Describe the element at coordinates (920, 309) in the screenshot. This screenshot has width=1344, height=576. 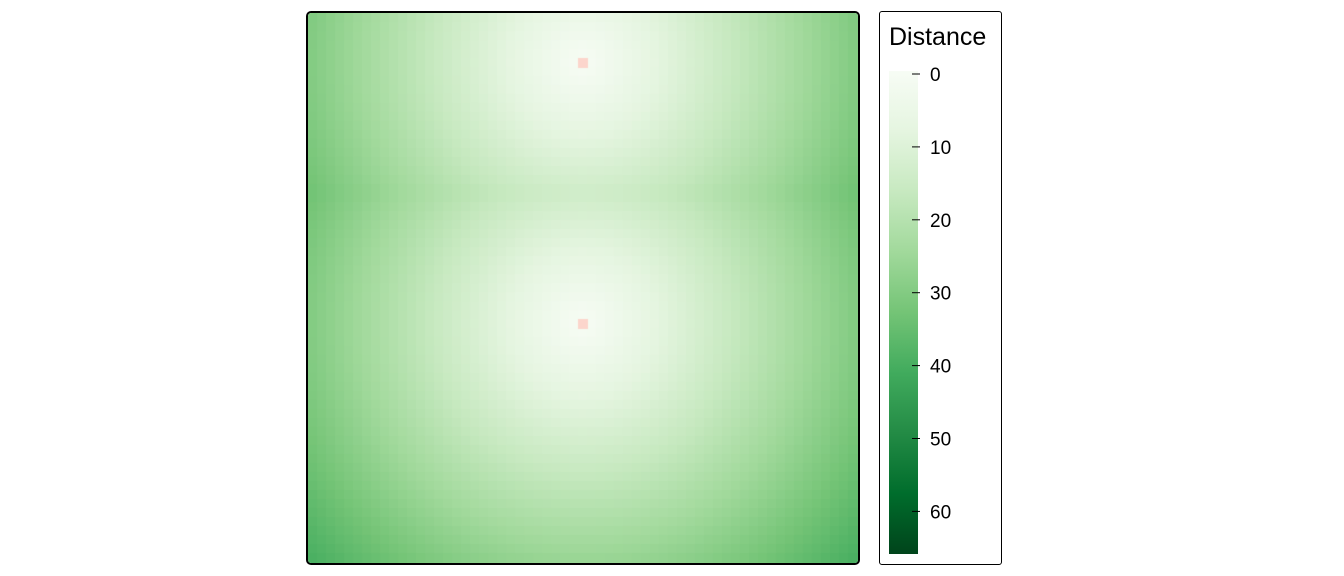
I see `legend-colorbar: 0 10 20 30 40 50 60` at that location.